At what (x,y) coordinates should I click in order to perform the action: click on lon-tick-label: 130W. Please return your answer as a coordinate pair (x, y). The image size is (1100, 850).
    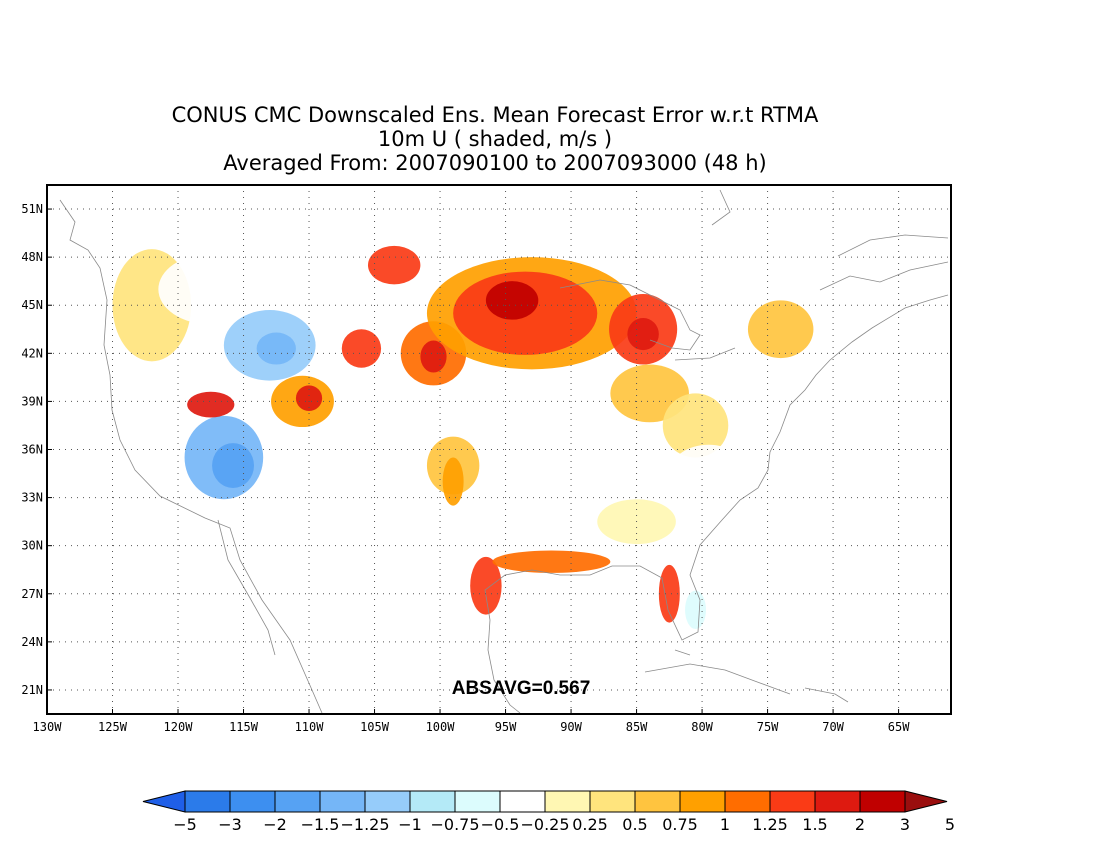
    Looking at the image, I should click on (48, 727).